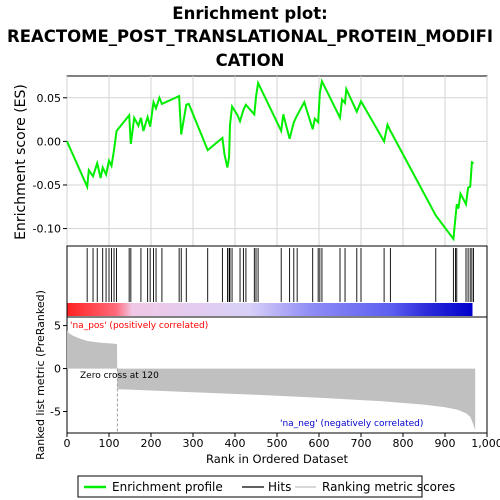 The width and height of the screenshot is (500, 500). Describe the element at coordinates (319, 443) in the screenshot. I see `x-tick-label: 600` at that location.